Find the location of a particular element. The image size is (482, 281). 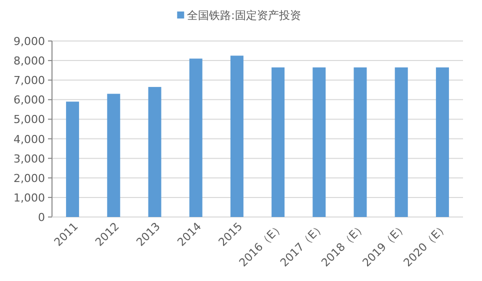

y-tick-label: 3,000 is located at coordinates (29, 159).